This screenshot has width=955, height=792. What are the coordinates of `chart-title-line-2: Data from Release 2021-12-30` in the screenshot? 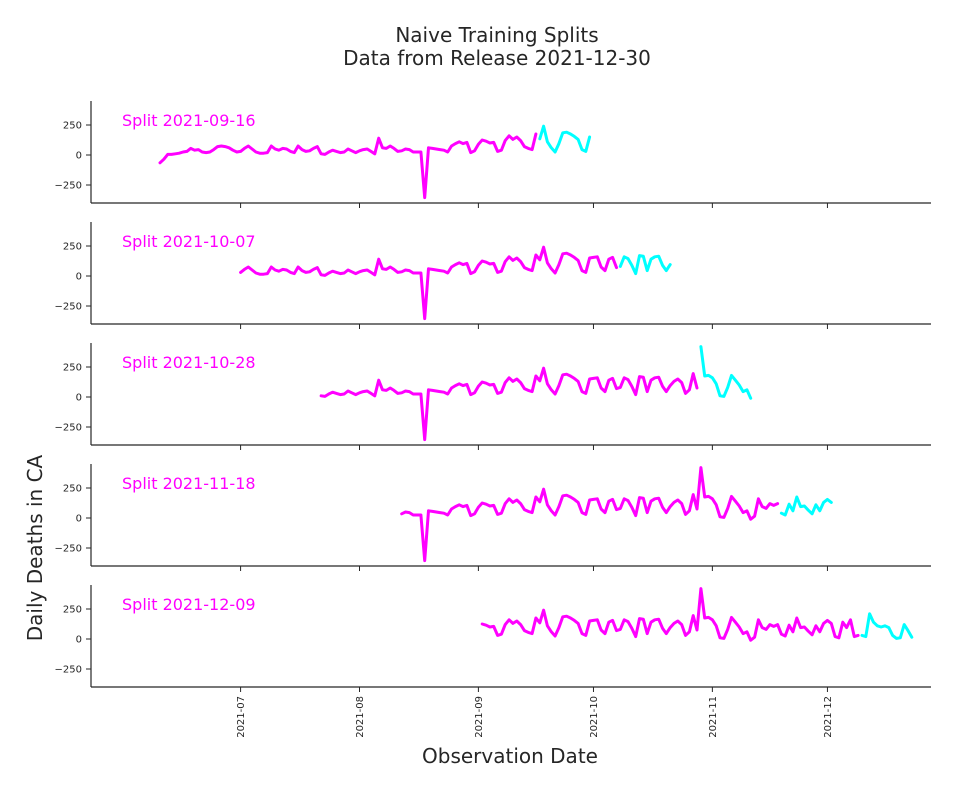 It's located at (497, 58).